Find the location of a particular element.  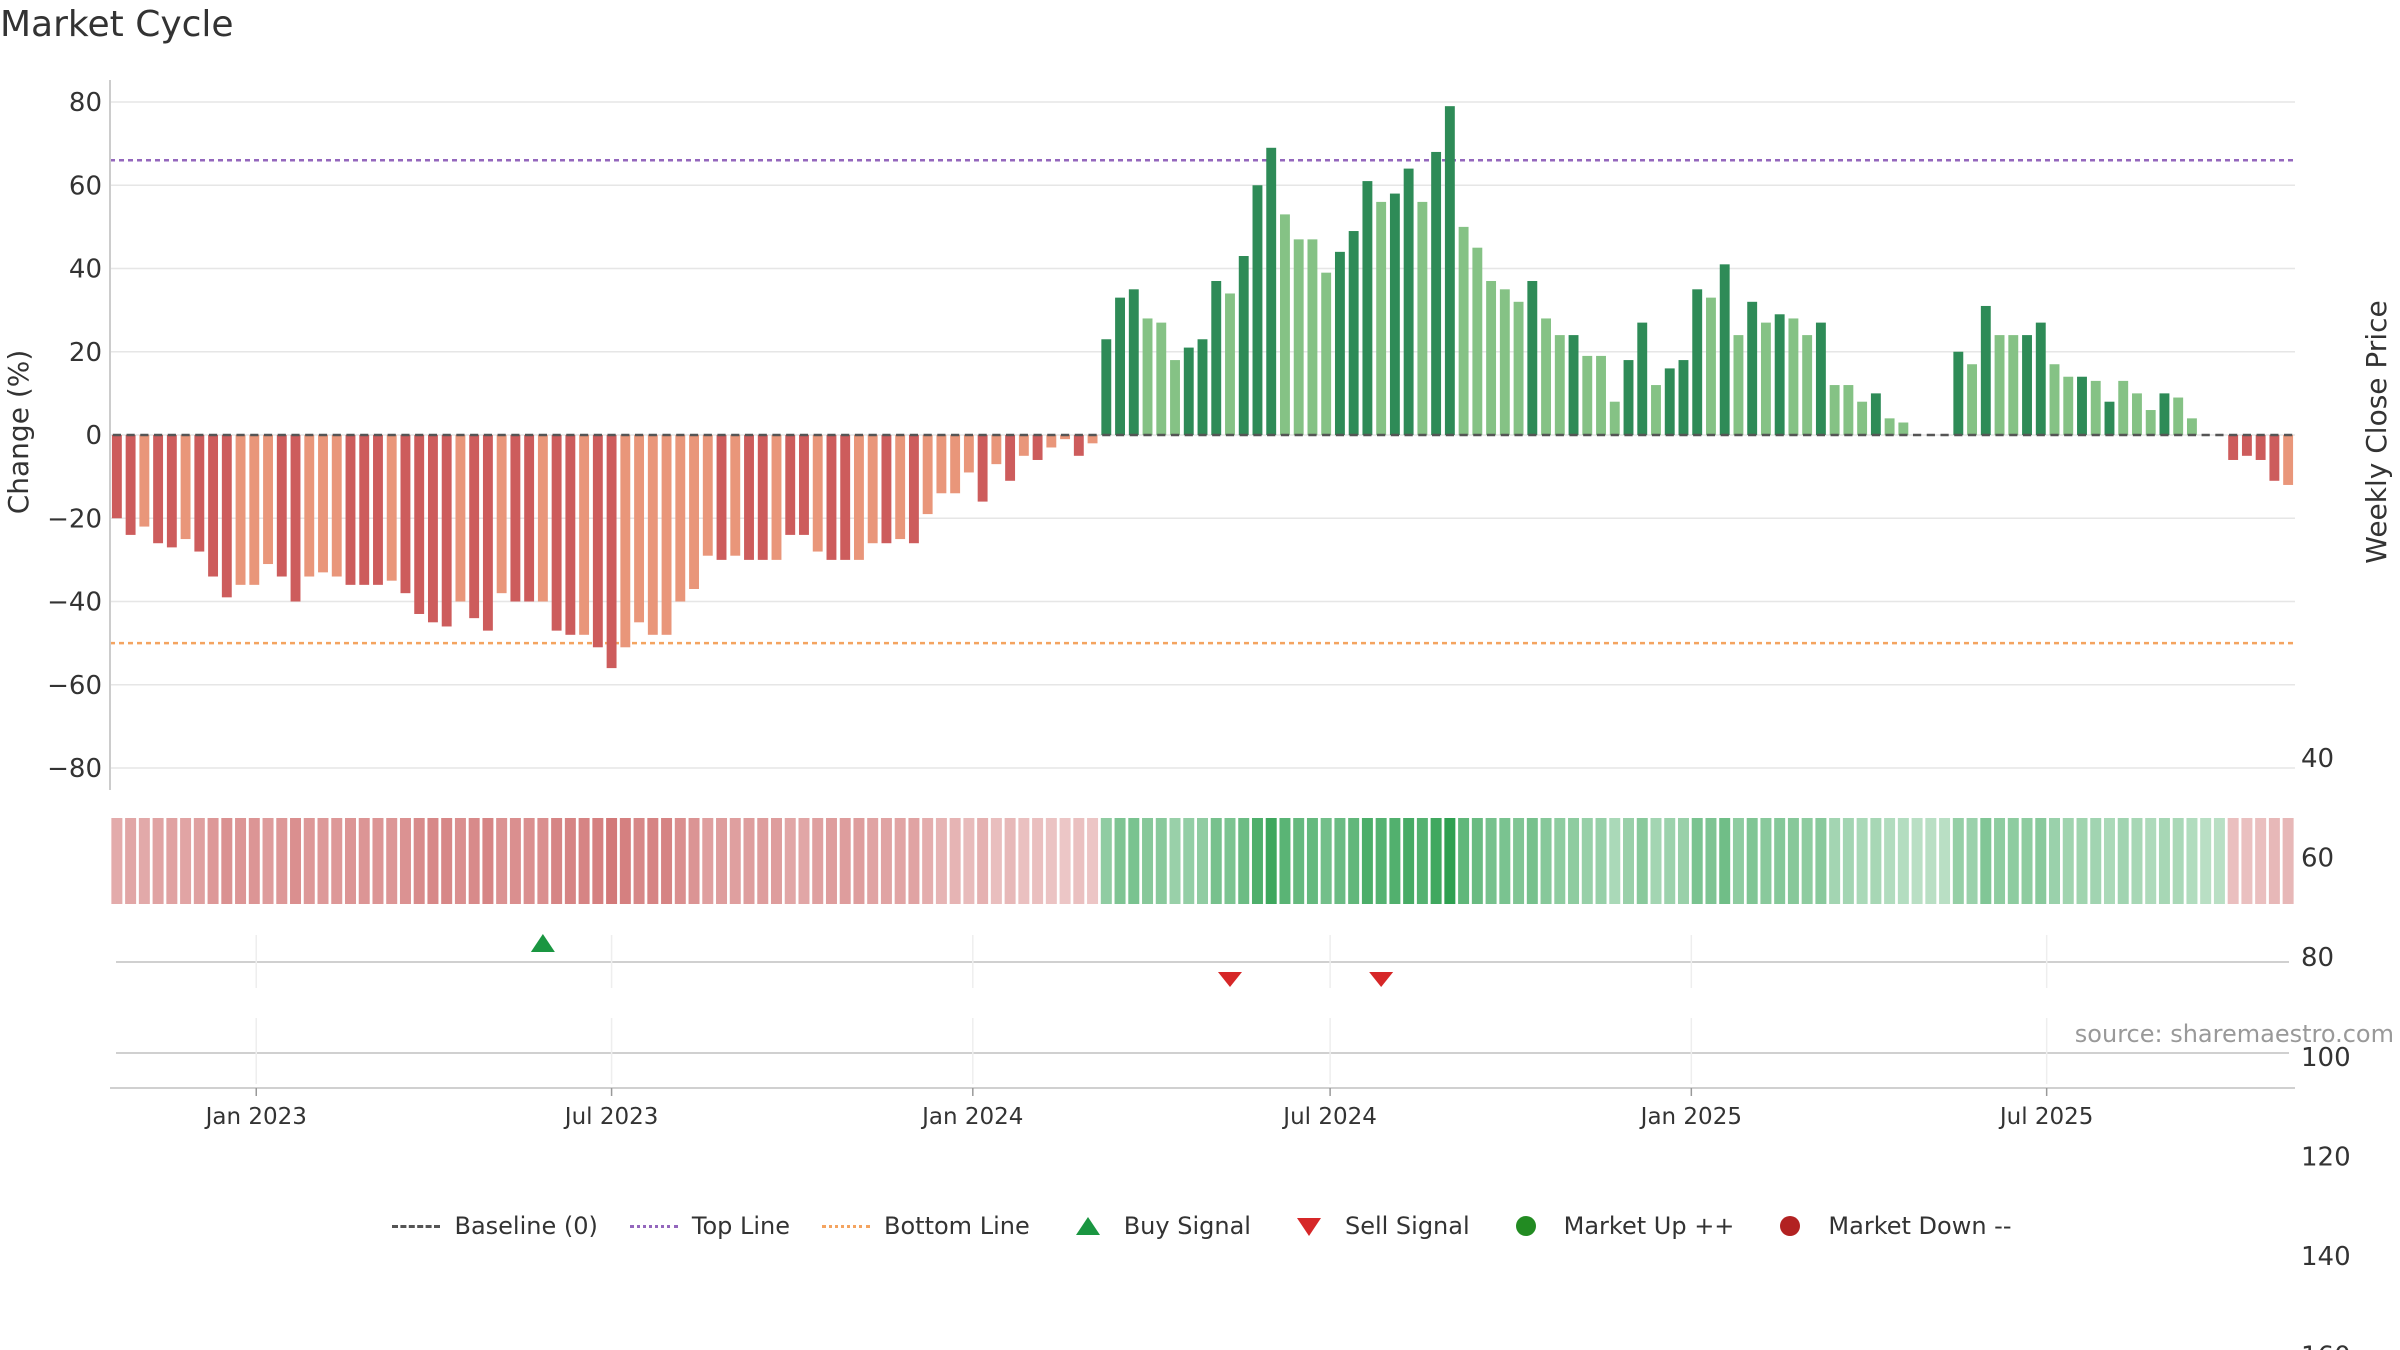

triangle-up-icon is located at coordinates (1086, 1226).